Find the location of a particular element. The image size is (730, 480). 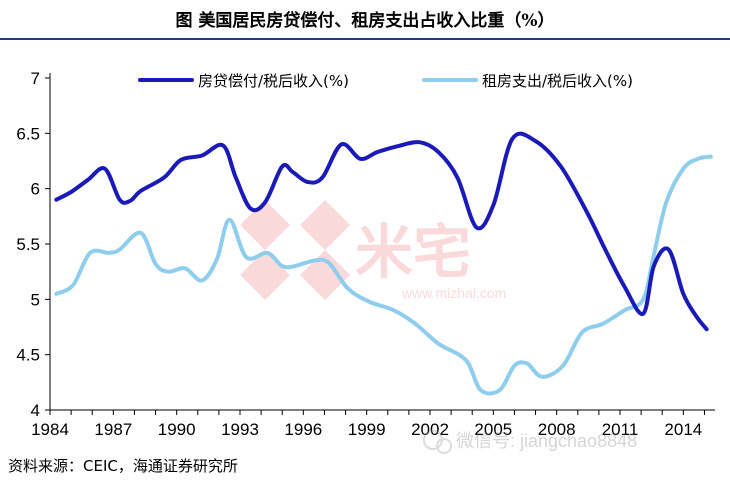

wechat-icon is located at coordinates (433, 440).